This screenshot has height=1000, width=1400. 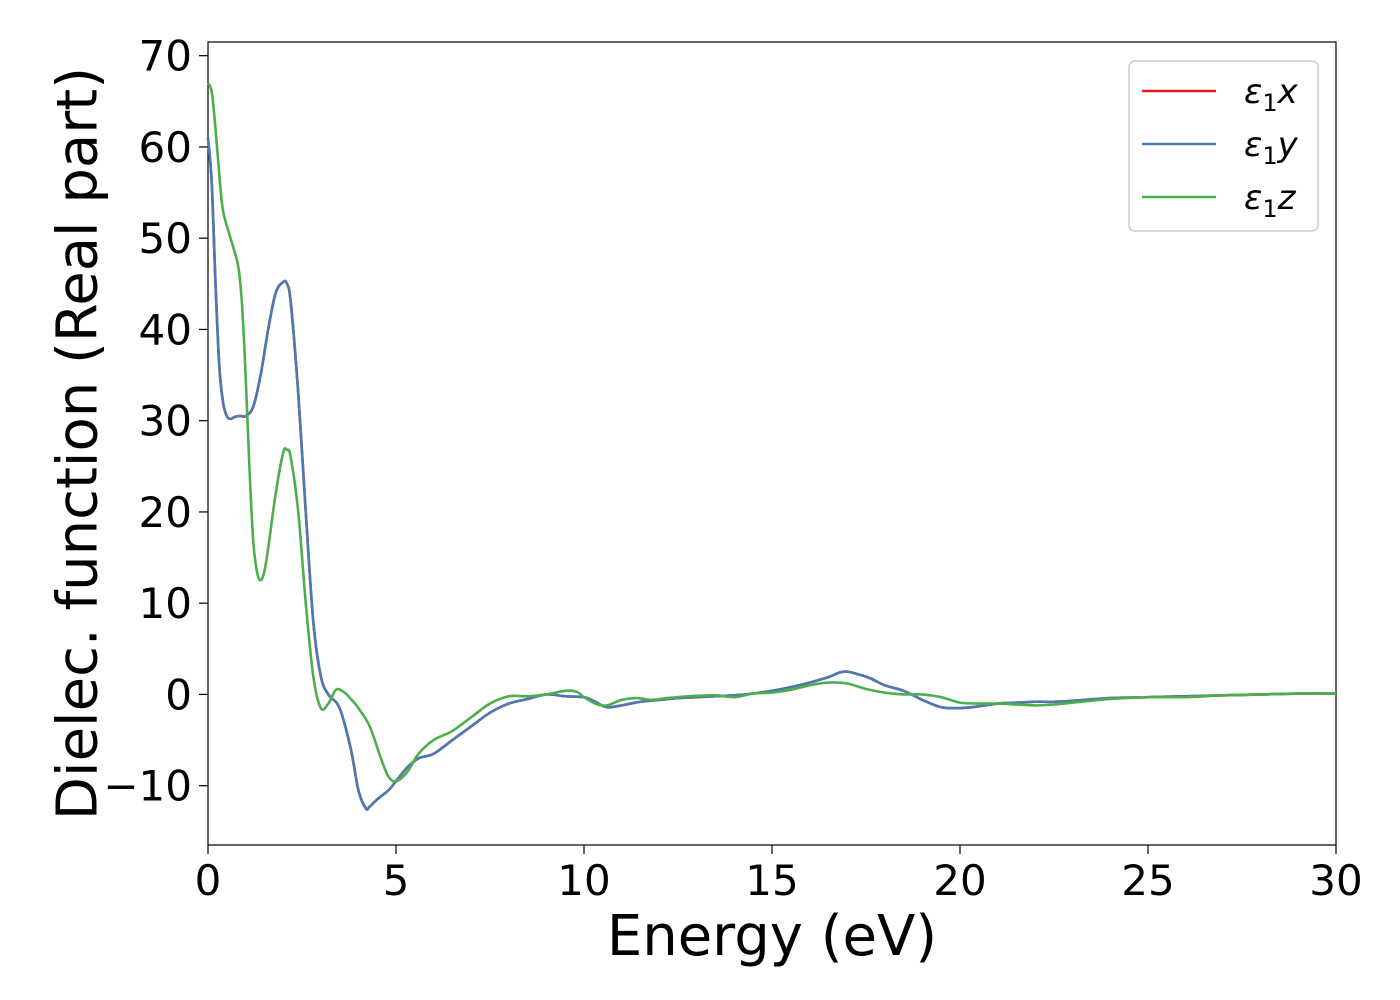 What do you see at coordinates (772, 936) in the screenshot?
I see `x-axis-label: Energy (eV)` at bounding box center [772, 936].